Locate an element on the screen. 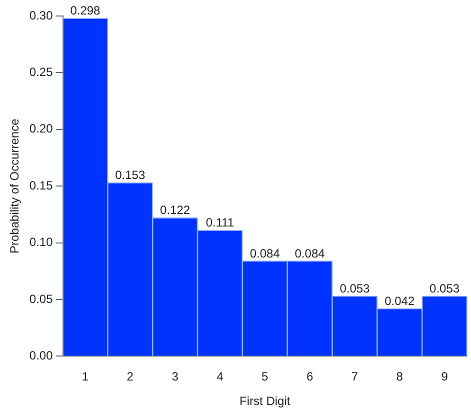 This screenshot has height=417, width=471. data-label: 0.153 is located at coordinates (130, 175).